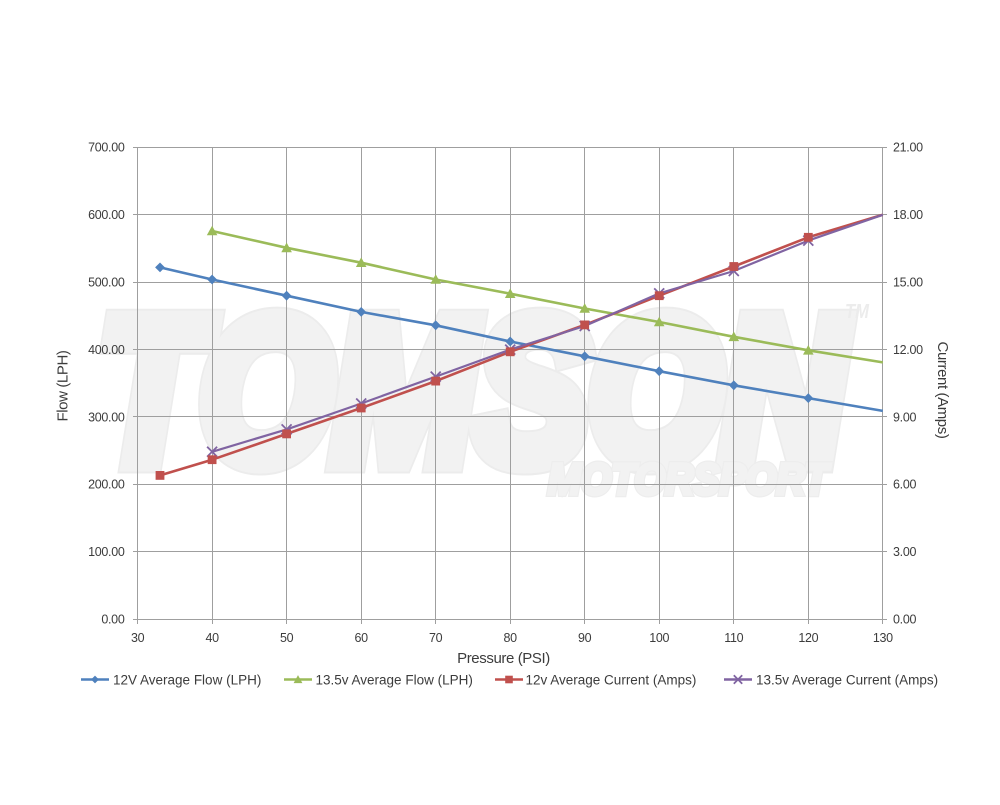 This screenshot has height=805, width=1000. I want to click on svg-text: 400.00, so click(106, 350).